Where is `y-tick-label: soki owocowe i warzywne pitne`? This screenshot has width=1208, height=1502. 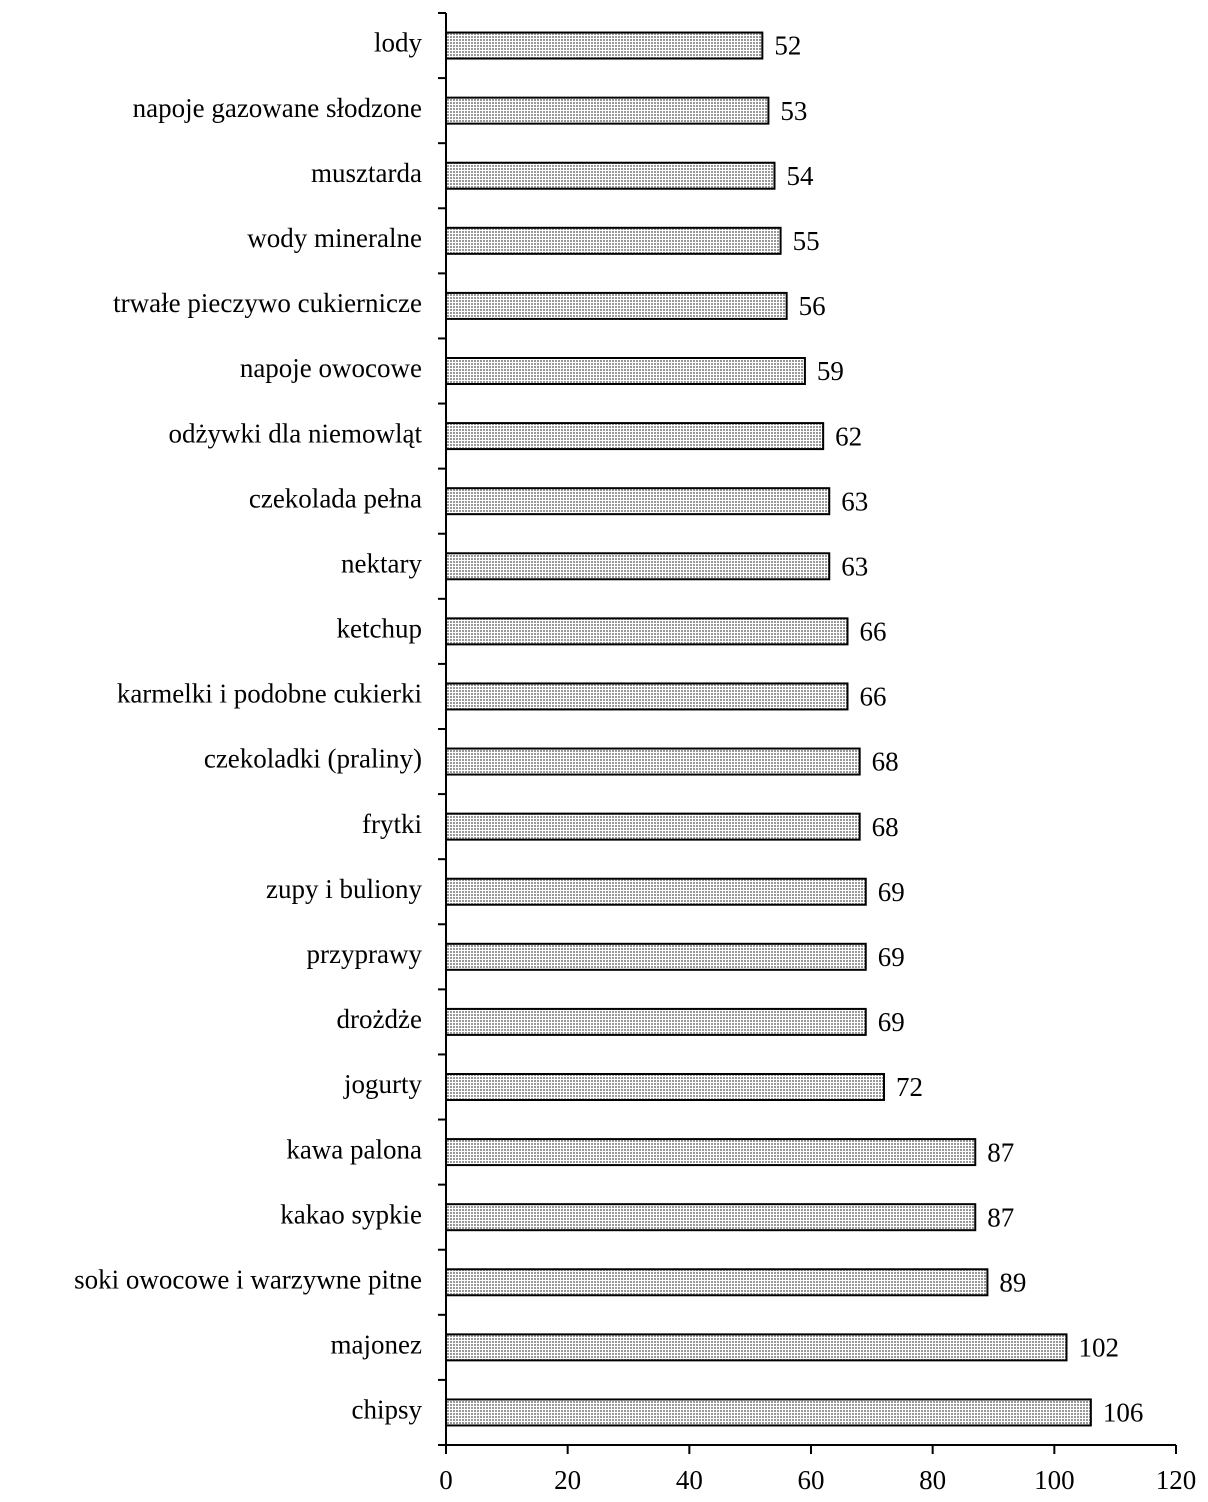
y-tick-label: soki owocowe i warzywne pitne is located at coordinates (248, 1279).